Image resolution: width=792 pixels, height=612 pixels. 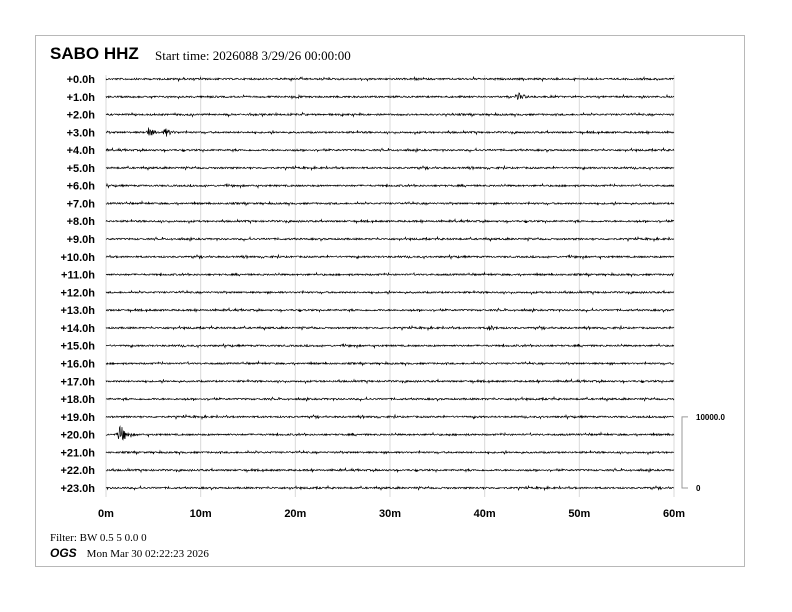 What do you see at coordinates (295, 514) in the screenshot?
I see `x-tick-label: 20m` at bounding box center [295, 514].